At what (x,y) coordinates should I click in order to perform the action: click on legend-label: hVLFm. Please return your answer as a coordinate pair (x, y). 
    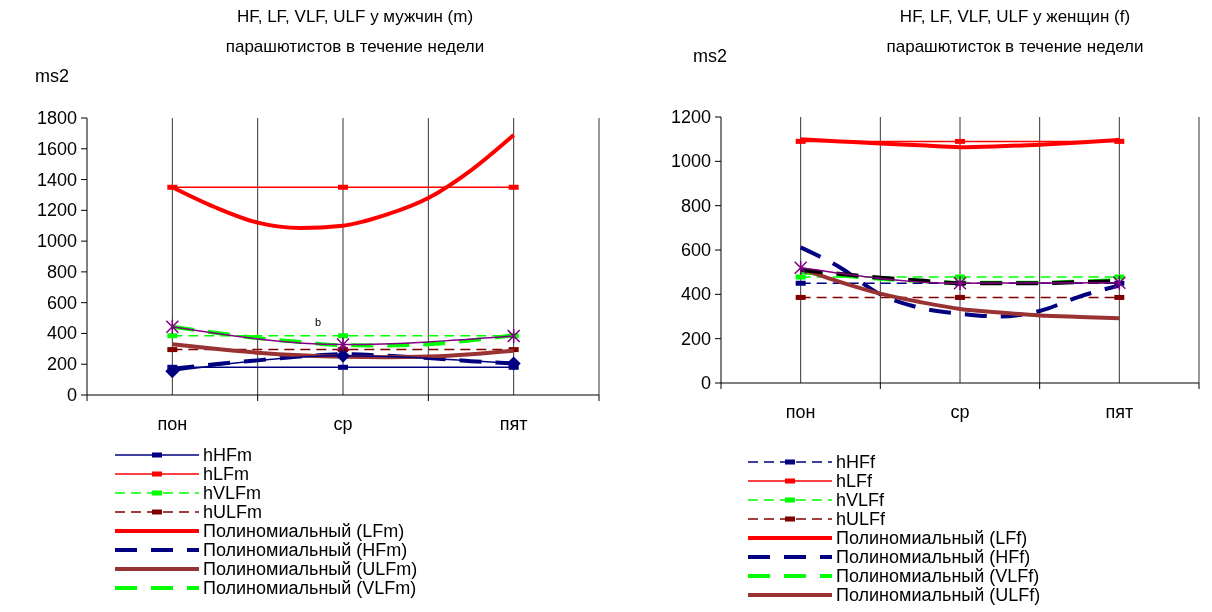
    Looking at the image, I should click on (232, 493).